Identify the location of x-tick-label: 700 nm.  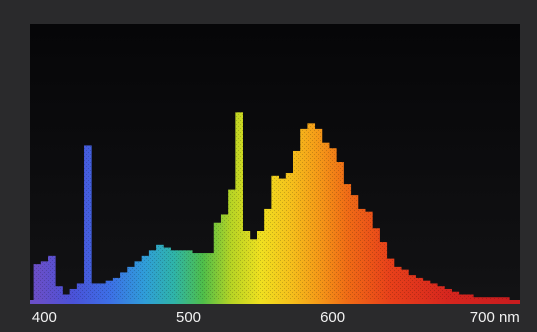
(494, 317).